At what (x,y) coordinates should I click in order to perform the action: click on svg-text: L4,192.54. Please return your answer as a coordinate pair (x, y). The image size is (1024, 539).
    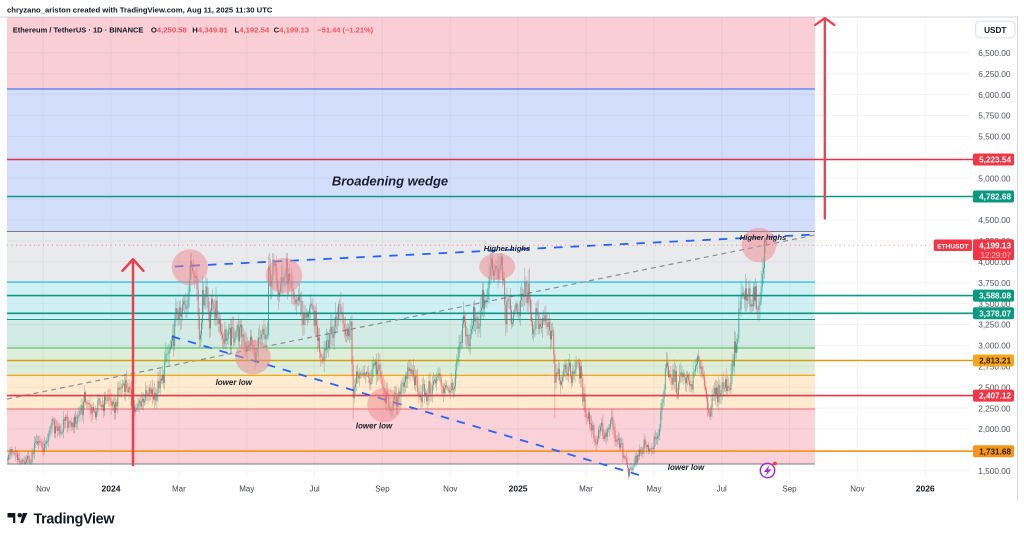
    Looking at the image, I should click on (252, 29).